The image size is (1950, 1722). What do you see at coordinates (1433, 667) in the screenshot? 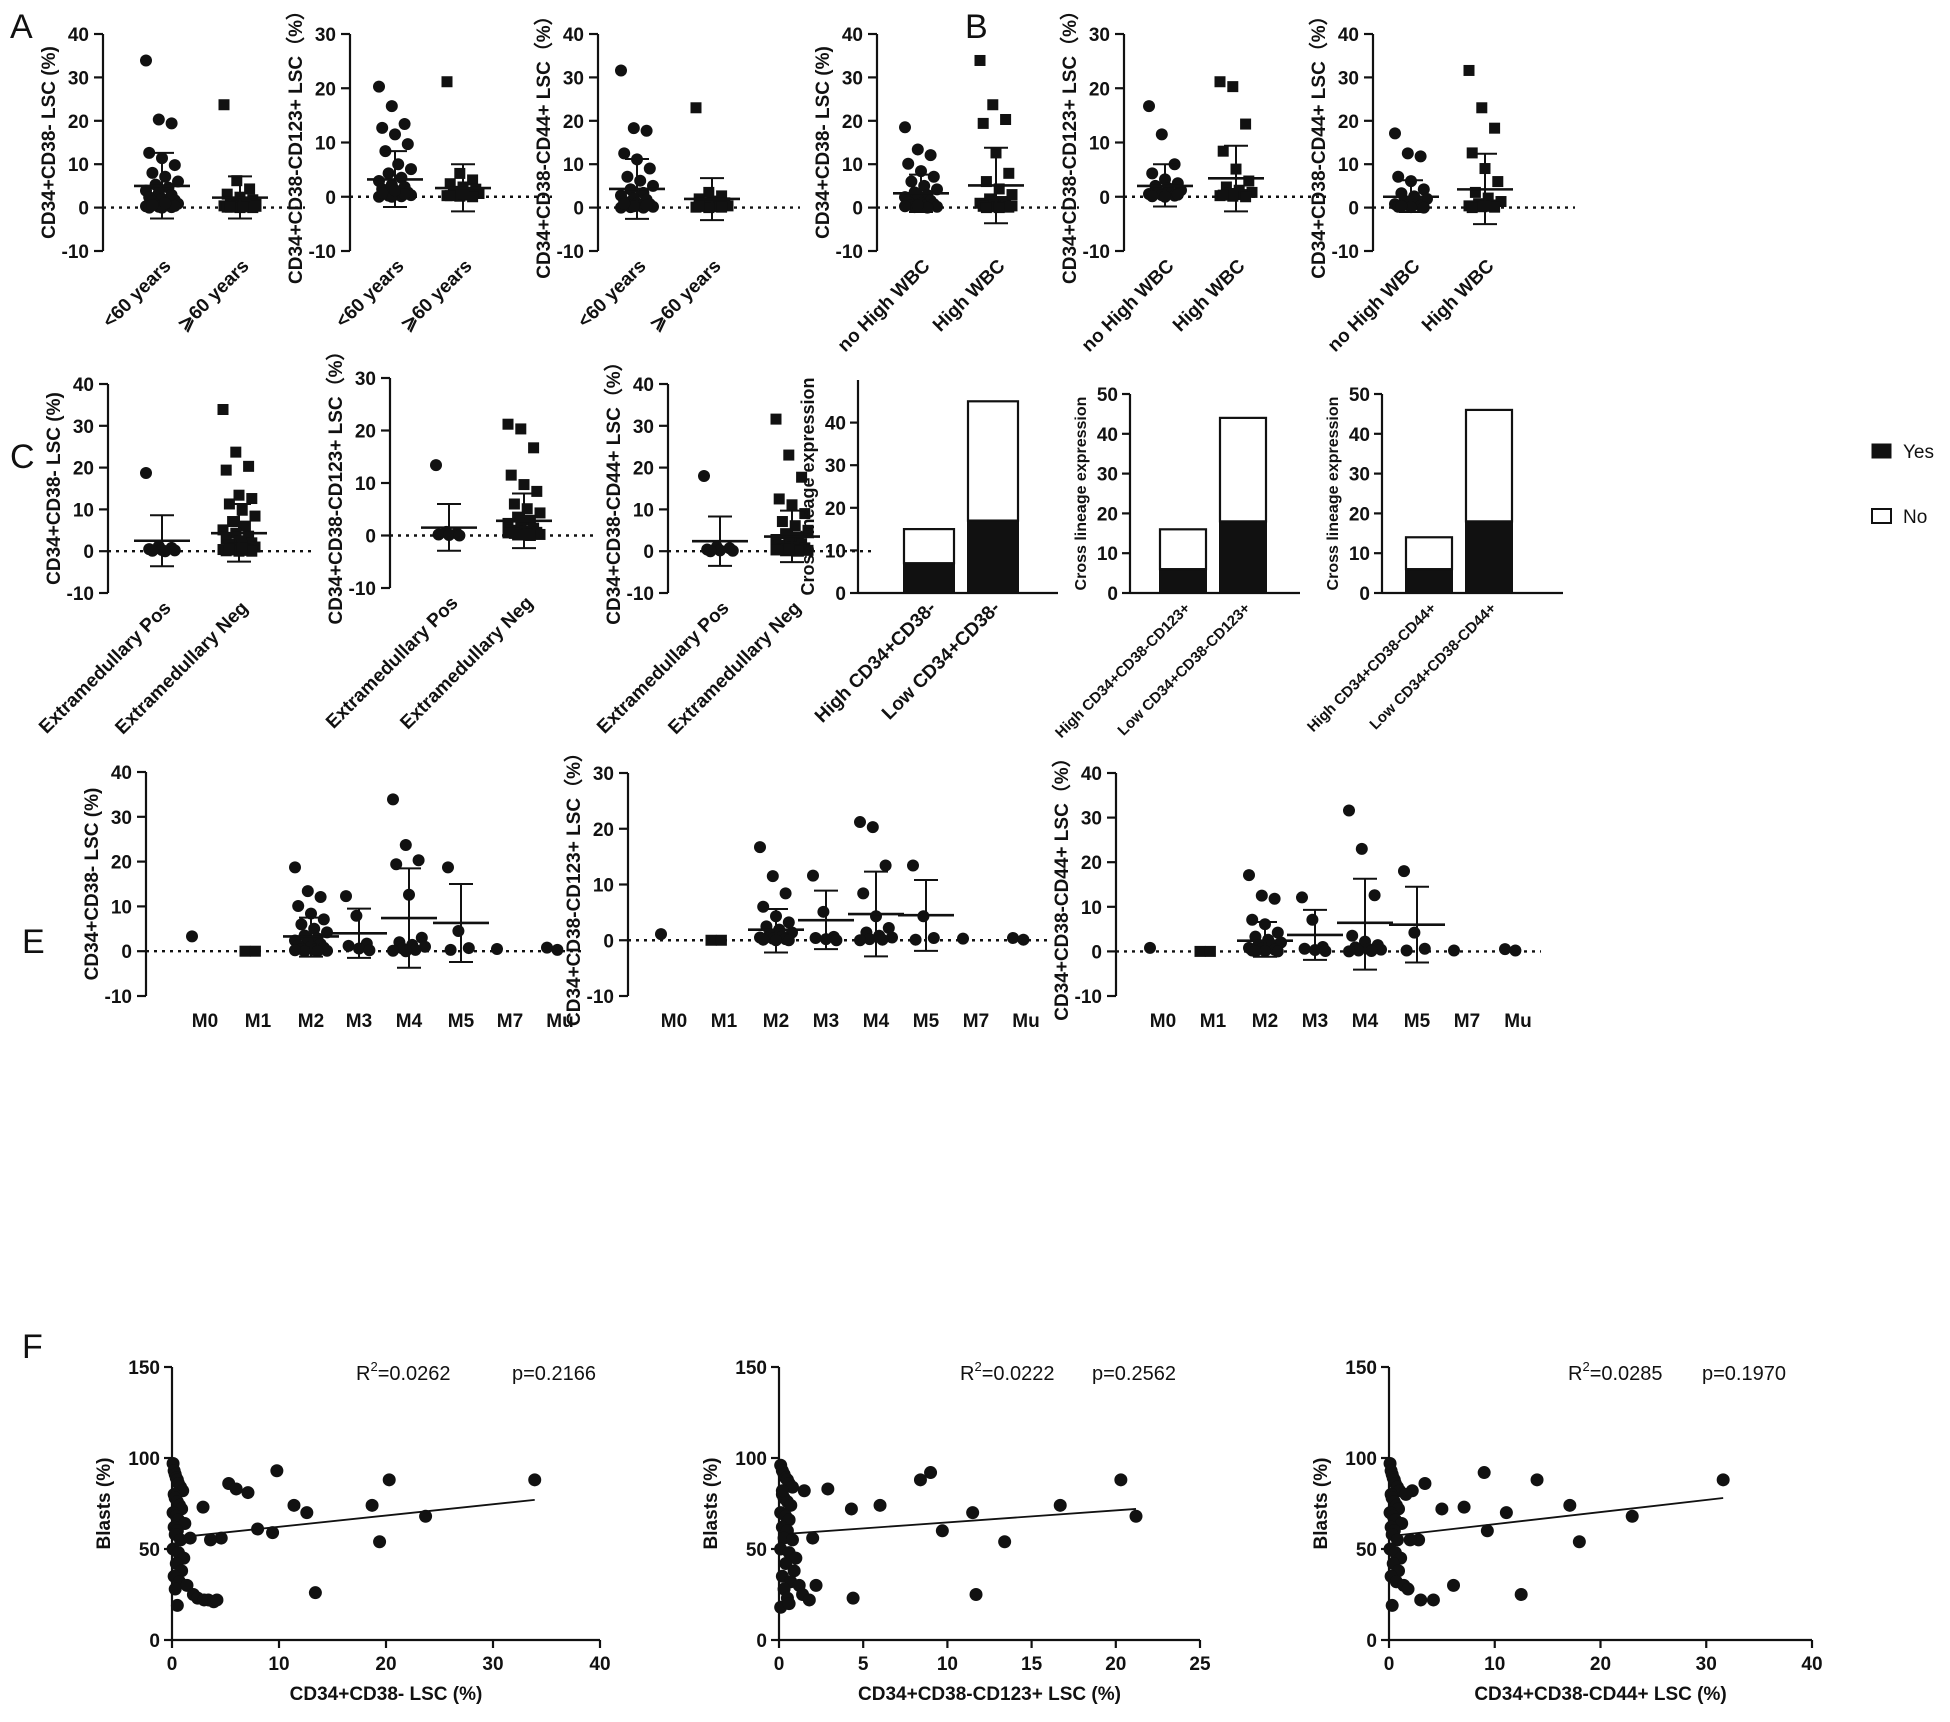
I see `x-category-label: Low CD34+CD38-CD44+` at bounding box center [1433, 667].